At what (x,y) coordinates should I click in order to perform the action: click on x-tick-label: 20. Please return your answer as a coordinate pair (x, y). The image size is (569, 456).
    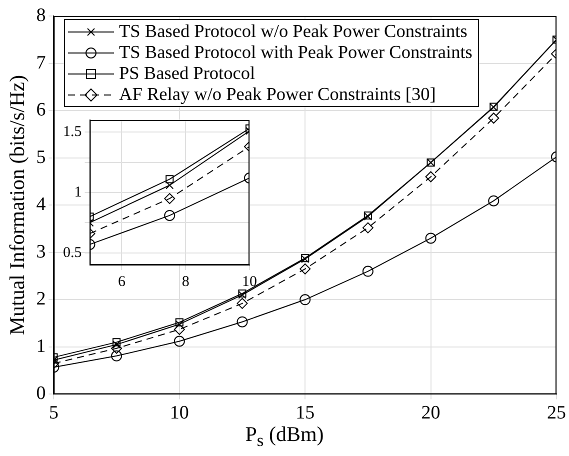
    Looking at the image, I should click on (430, 413).